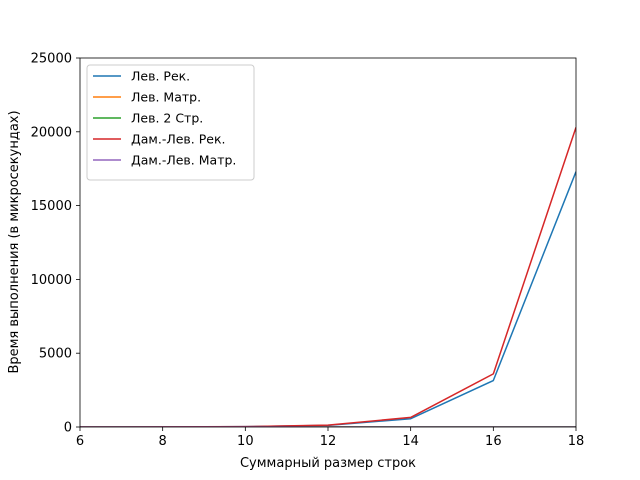  What do you see at coordinates (80, 441) in the screenshot?
I see `x-tick-label: 6` at bounding box center [80, 441].